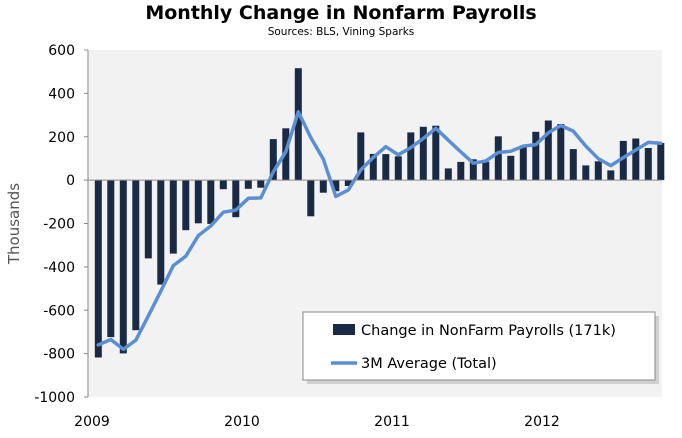 The image size is (682, 438). Describe the element at coordinates (317, 422) in the screenshot. I see `x-tick-labels: 2009 2010 2011 2012` at that location.